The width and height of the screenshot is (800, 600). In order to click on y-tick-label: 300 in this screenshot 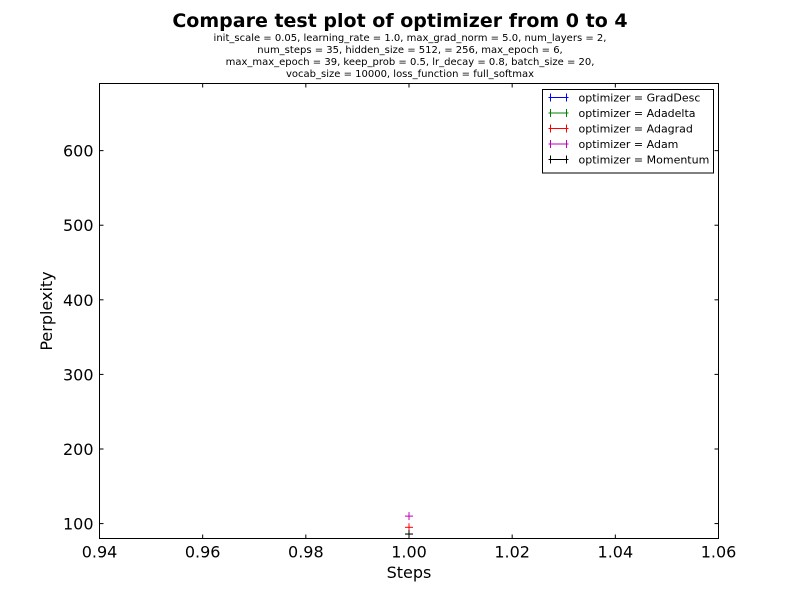, I will do `click(78, 374)`.